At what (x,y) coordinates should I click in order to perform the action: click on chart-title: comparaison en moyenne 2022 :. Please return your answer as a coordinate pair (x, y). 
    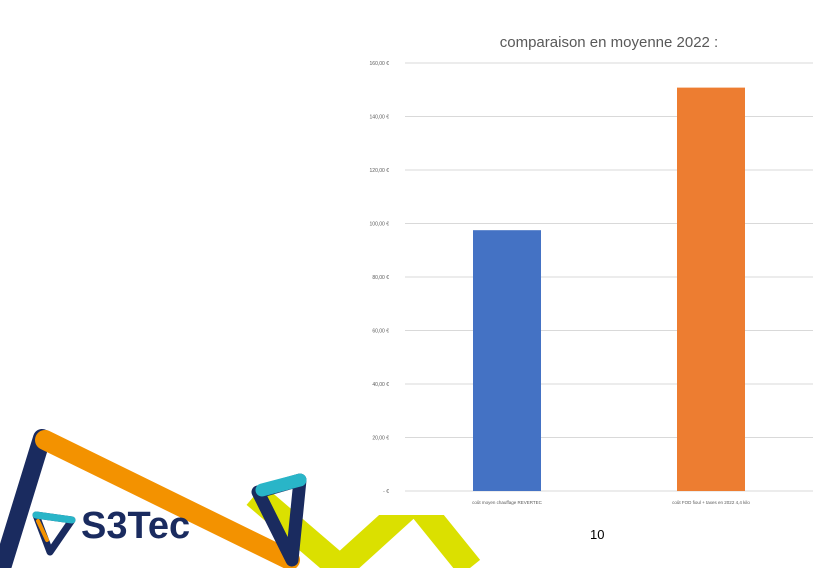
    Looking at the image, I should click on (609, 42).